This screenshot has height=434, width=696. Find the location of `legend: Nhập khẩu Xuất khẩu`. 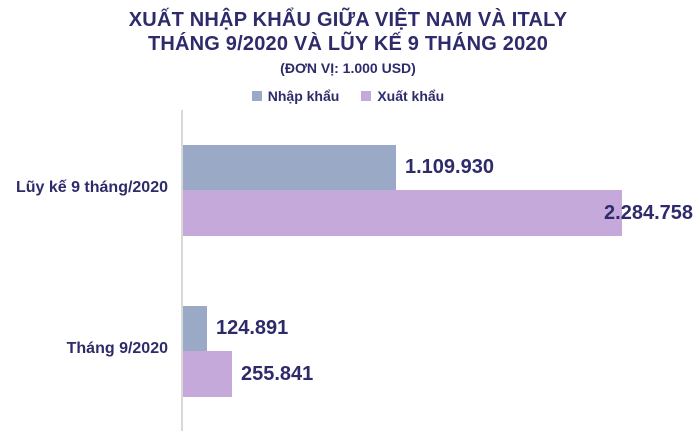

legend: Nhập khẩu Xuất khẩu is located at coordinates (348, 96).